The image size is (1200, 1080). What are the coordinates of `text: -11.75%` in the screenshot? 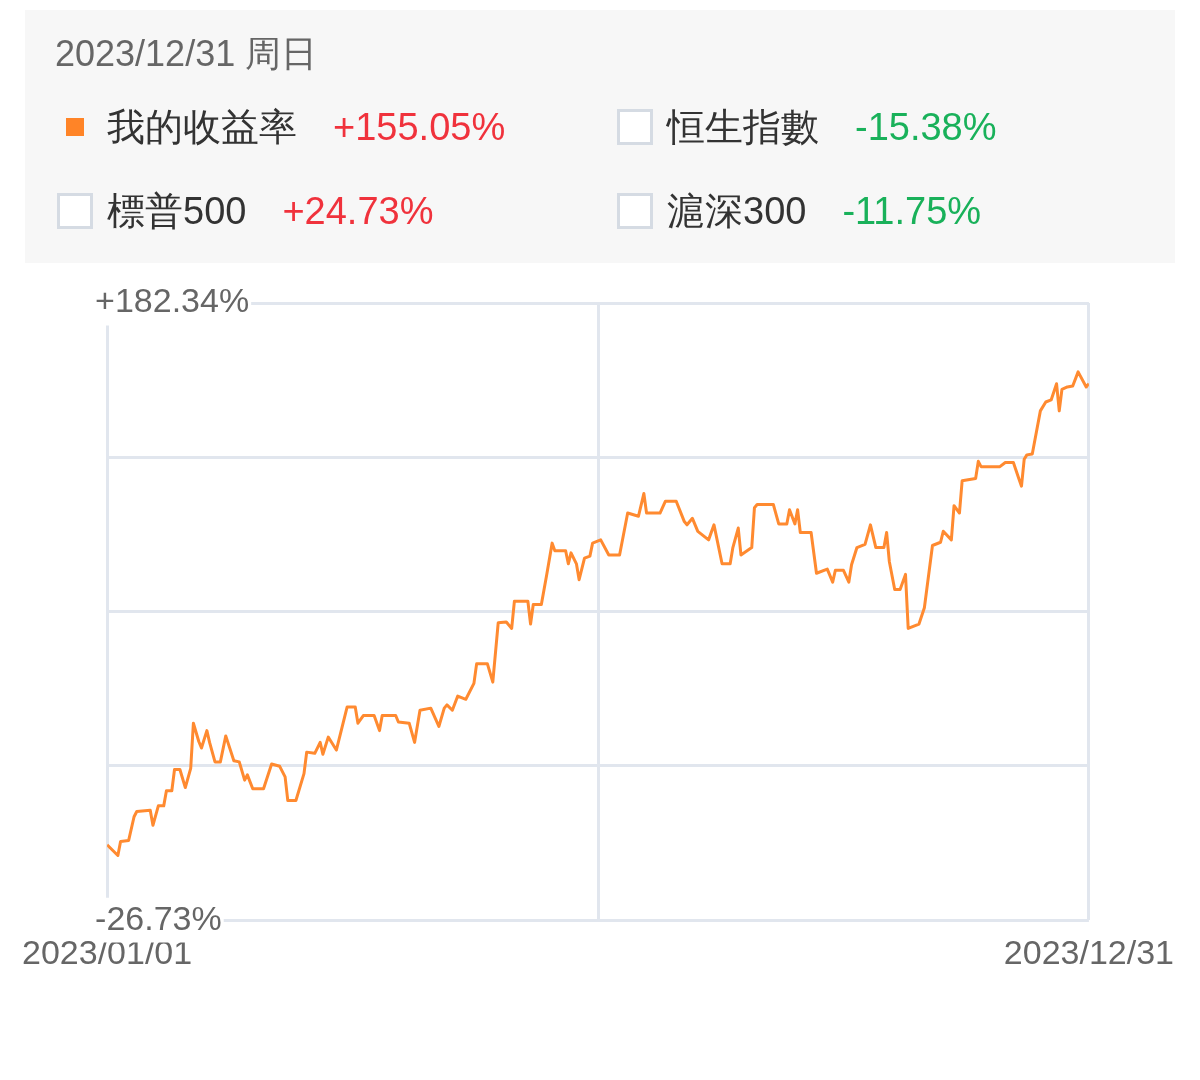 It's located at (912, 210).